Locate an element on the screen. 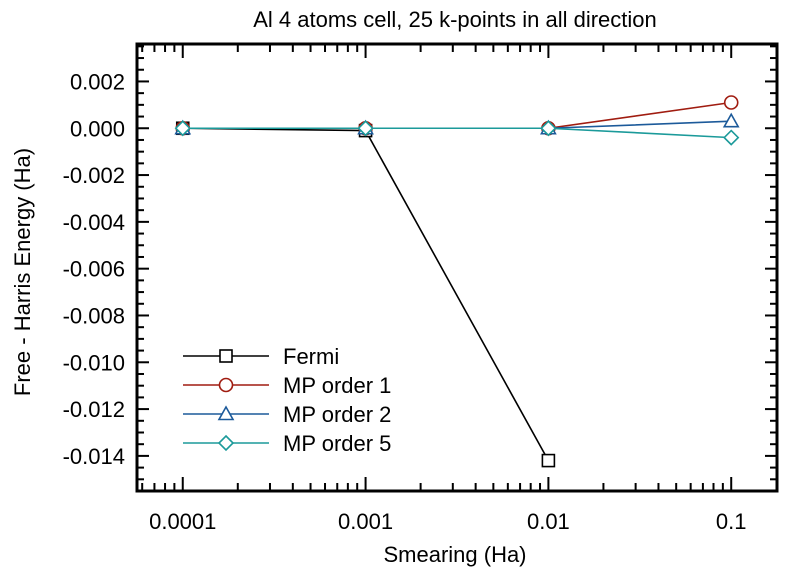 The height and width of the screenshot is (576, 788). legend-label: MP order 2 is located at coordinates (337, 414).